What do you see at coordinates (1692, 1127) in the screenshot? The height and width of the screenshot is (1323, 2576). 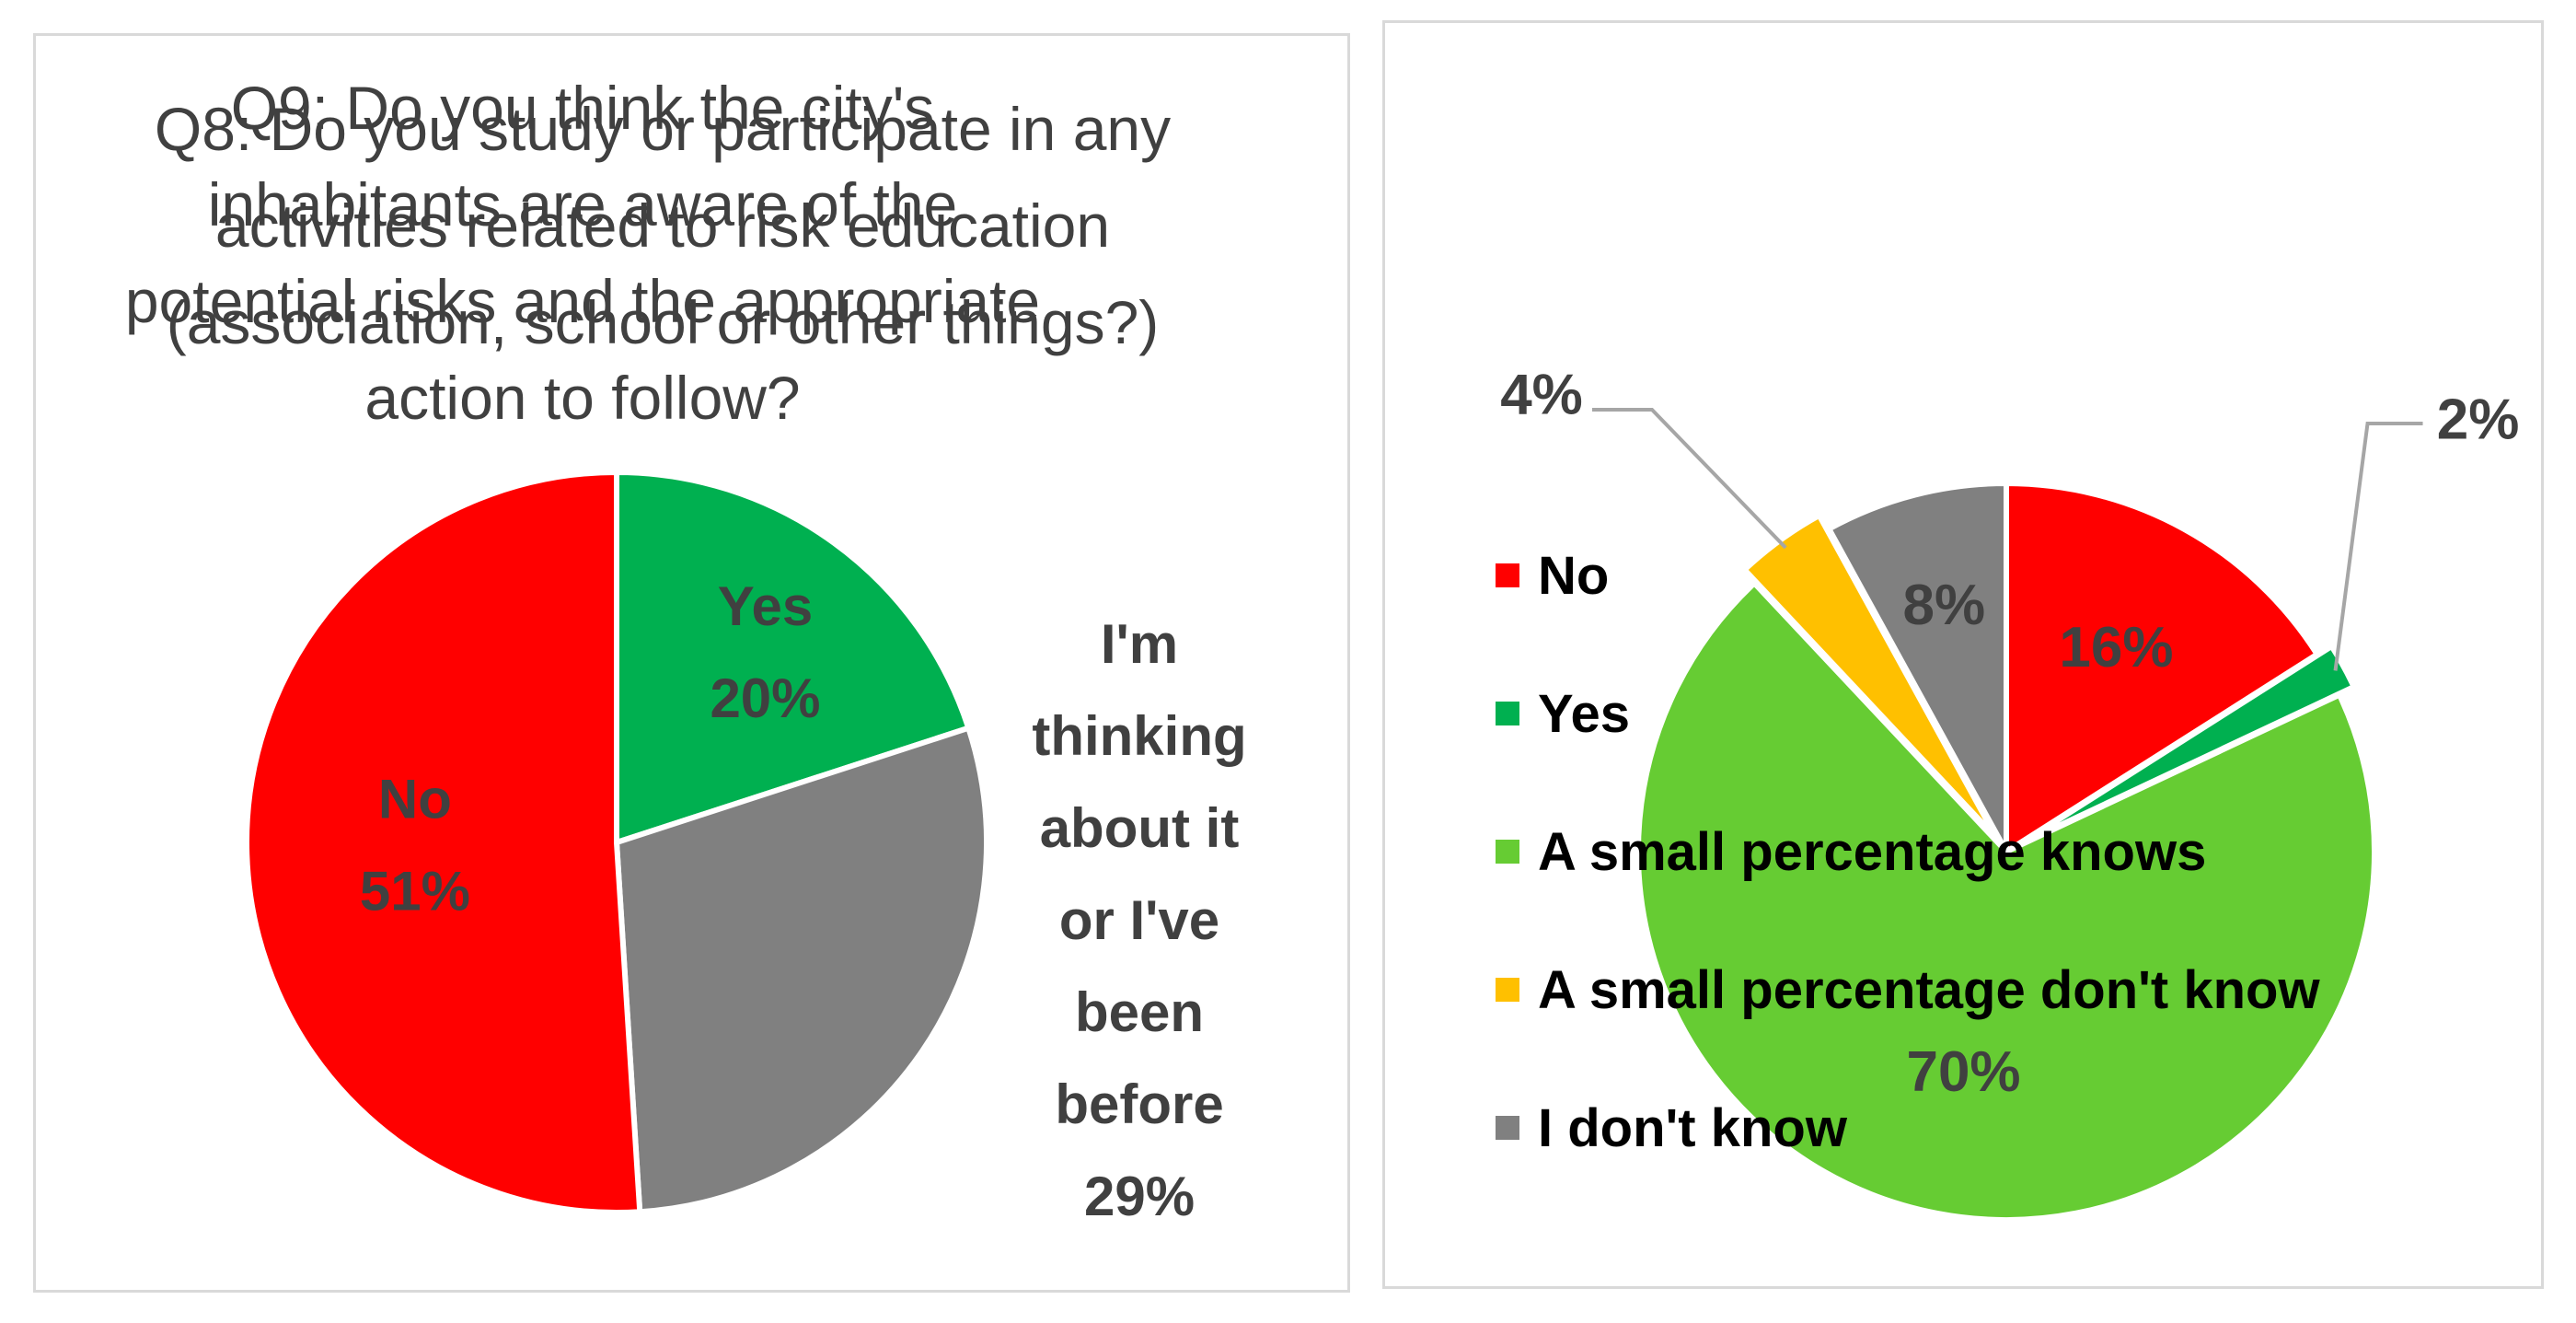 I see `legend-label: I don't know` at bounding box center [1692, 1127].